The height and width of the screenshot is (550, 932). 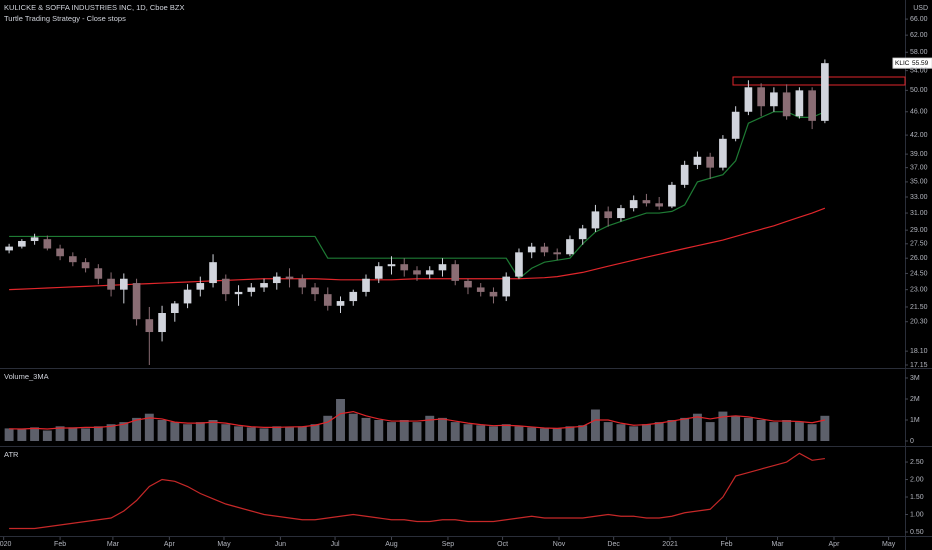 What do you see at coordinates (919, 244) in the screenshot?
I see `y-tick-label: 27.50` at bounding box center [919, 244].